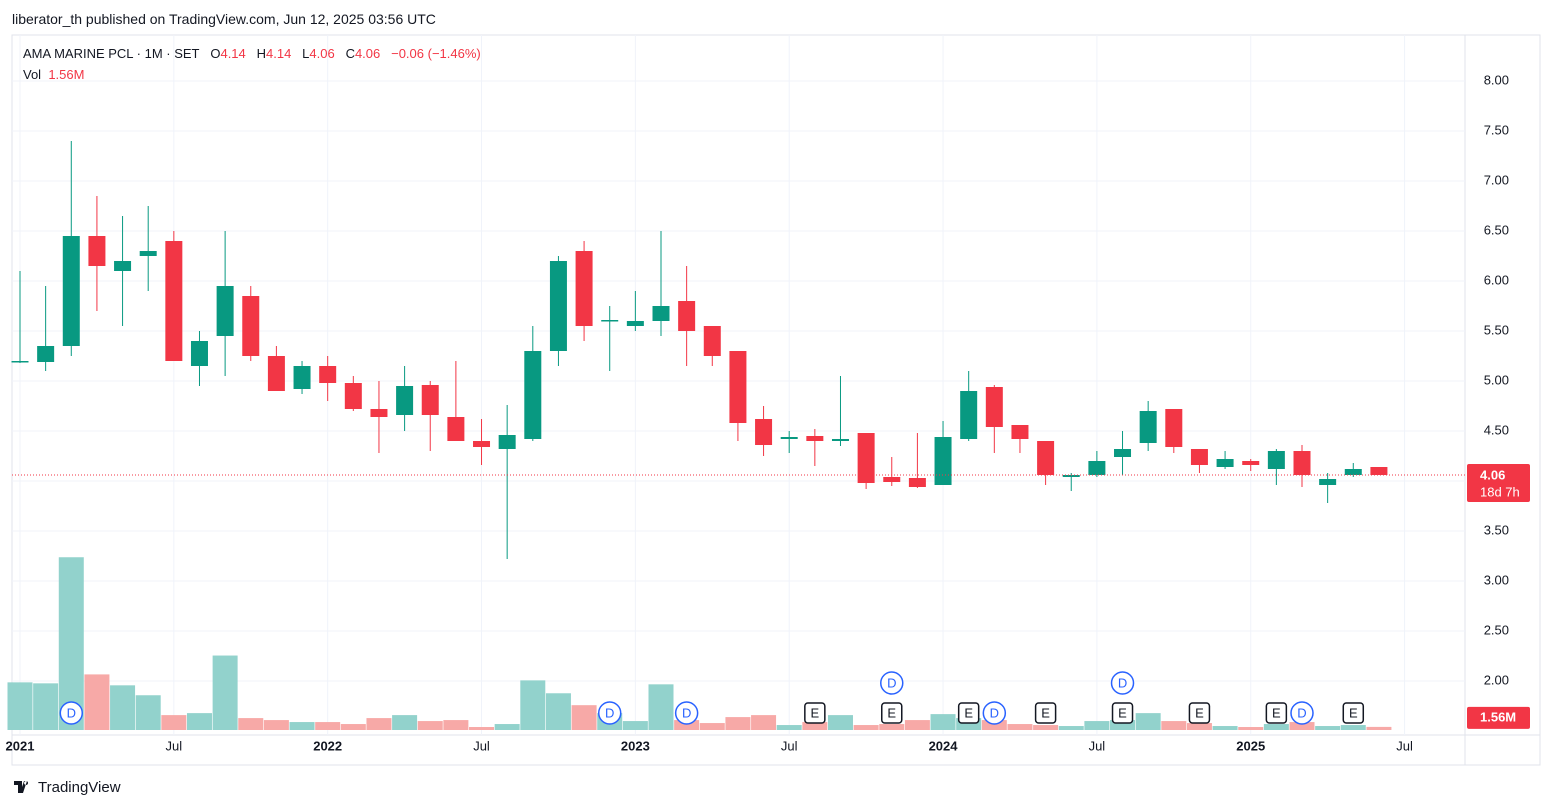 This screenshot has width=1553, height=809. What do you see at coordinates (174, 745) in the screenshot?
I see `x-tick-label: Jul` at bounding box center [174, 745].